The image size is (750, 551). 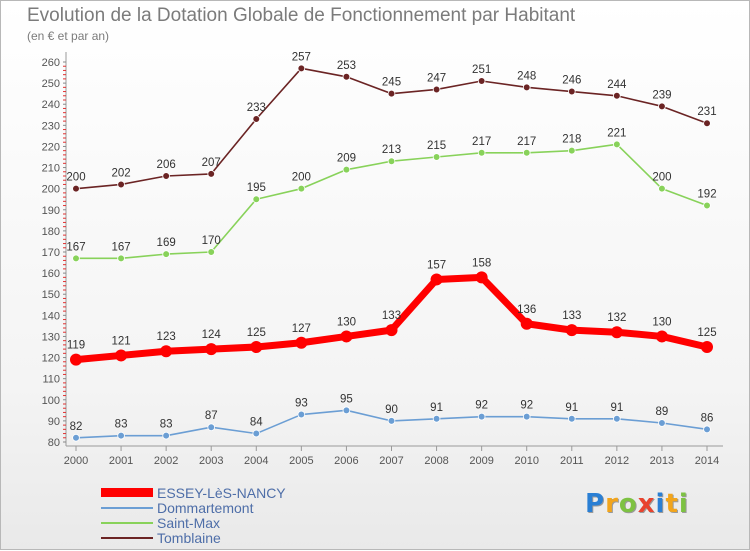 What do you see at coordinates (76, 427) in the screenshot?
I see `data-label-dommartemont: 82` at bounding box center [76, 427].